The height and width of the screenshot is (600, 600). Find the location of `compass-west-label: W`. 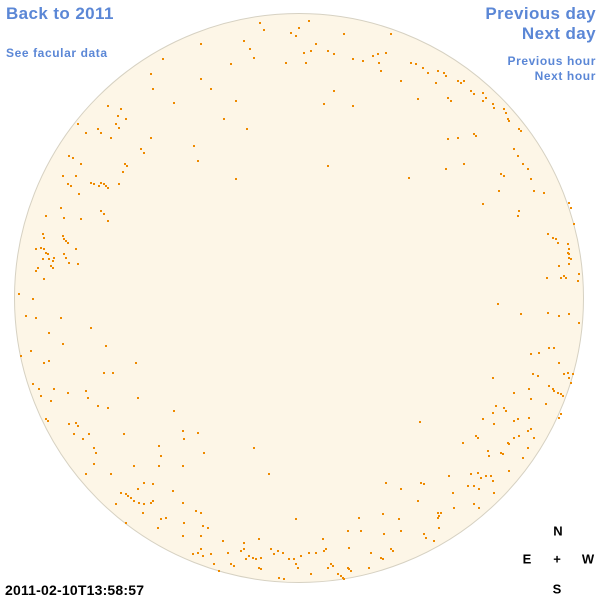

compass-west-label: W is located at coordinates (588, 559).